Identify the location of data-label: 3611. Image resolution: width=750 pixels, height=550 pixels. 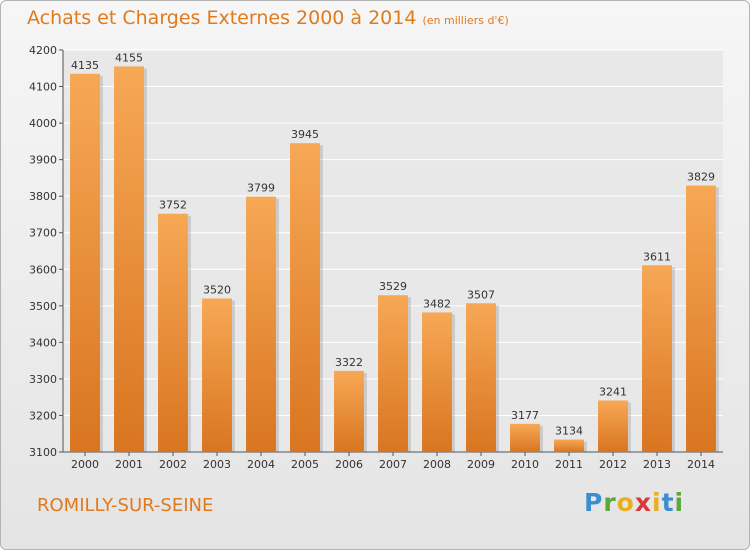
(657, 256).